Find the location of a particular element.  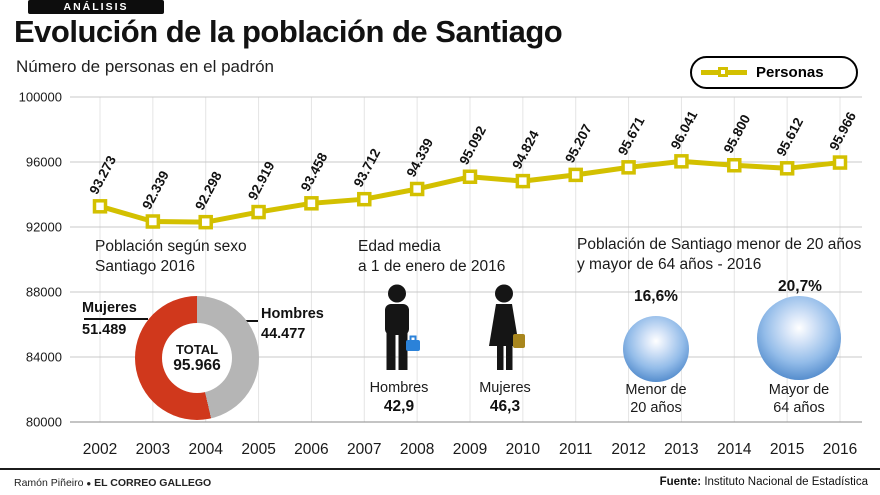

point-label: 95.966 is located at coordinates (842, 131).